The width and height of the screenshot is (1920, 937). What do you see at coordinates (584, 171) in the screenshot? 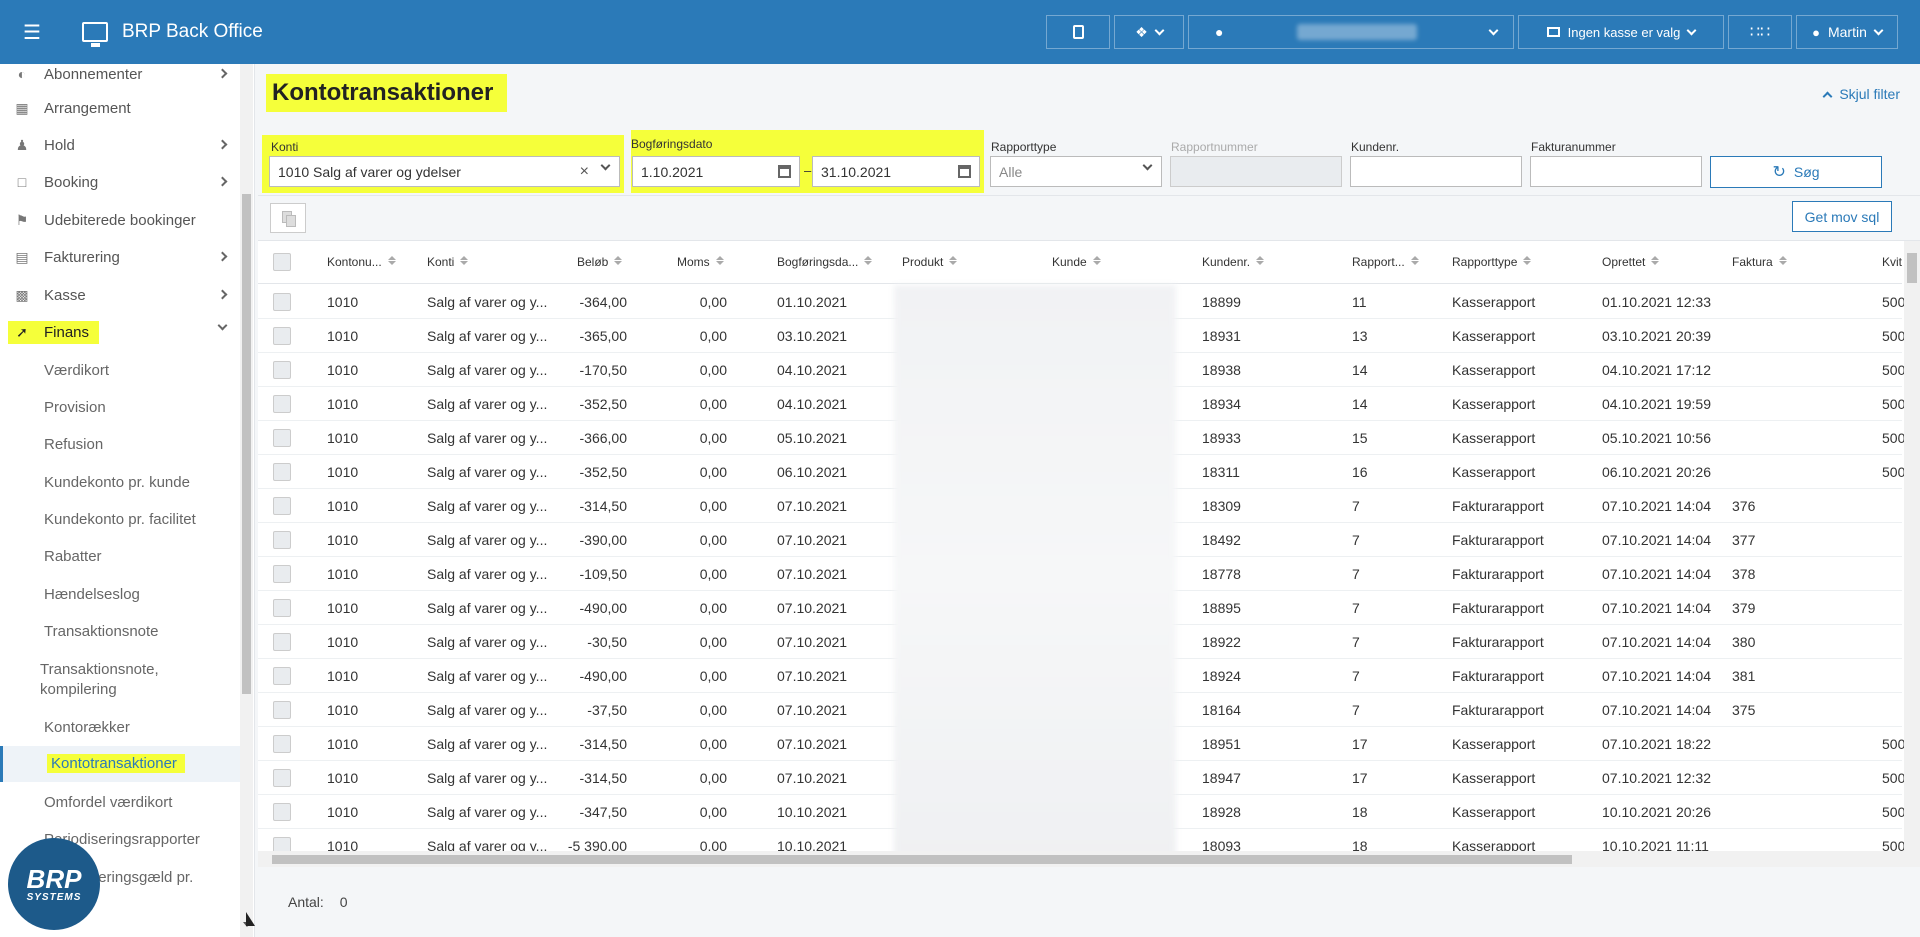
I see `clear-icon: ×` at bounding box center [584, 171].